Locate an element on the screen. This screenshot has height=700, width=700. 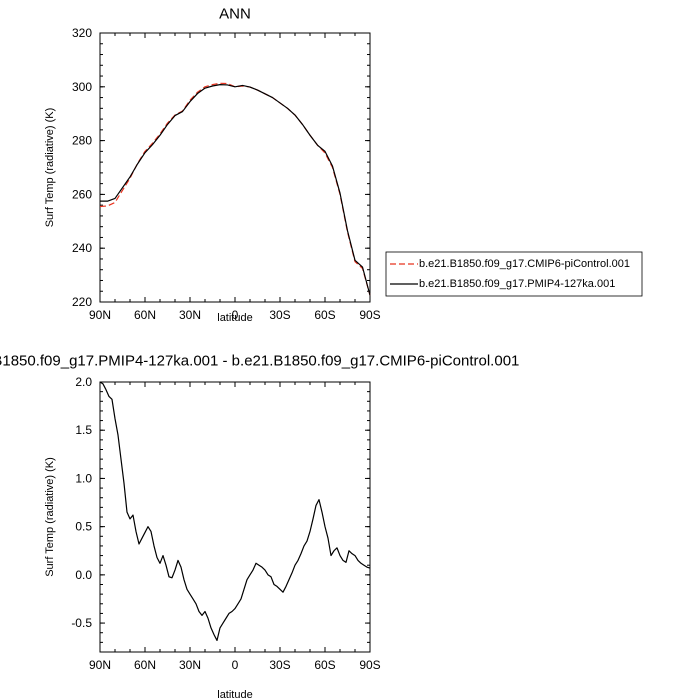
y-tick-label: 0.0 is located at coordinates (83, 575).